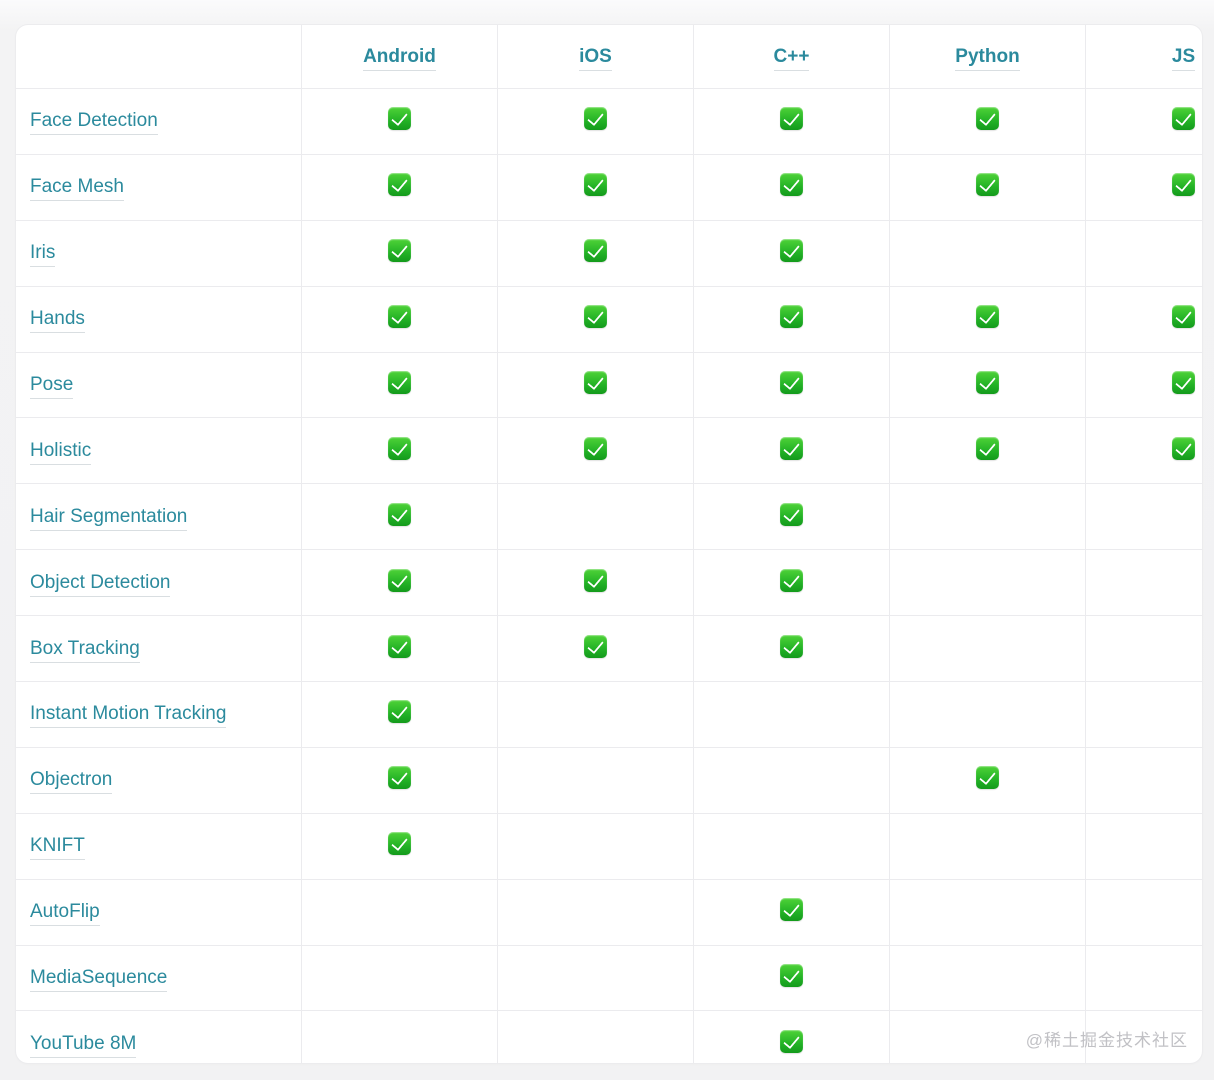  What do you see at coordinates (1183, 58) in the screenshot?
I see `column-header-link-js: JS` at bounding box center [1183, 58].